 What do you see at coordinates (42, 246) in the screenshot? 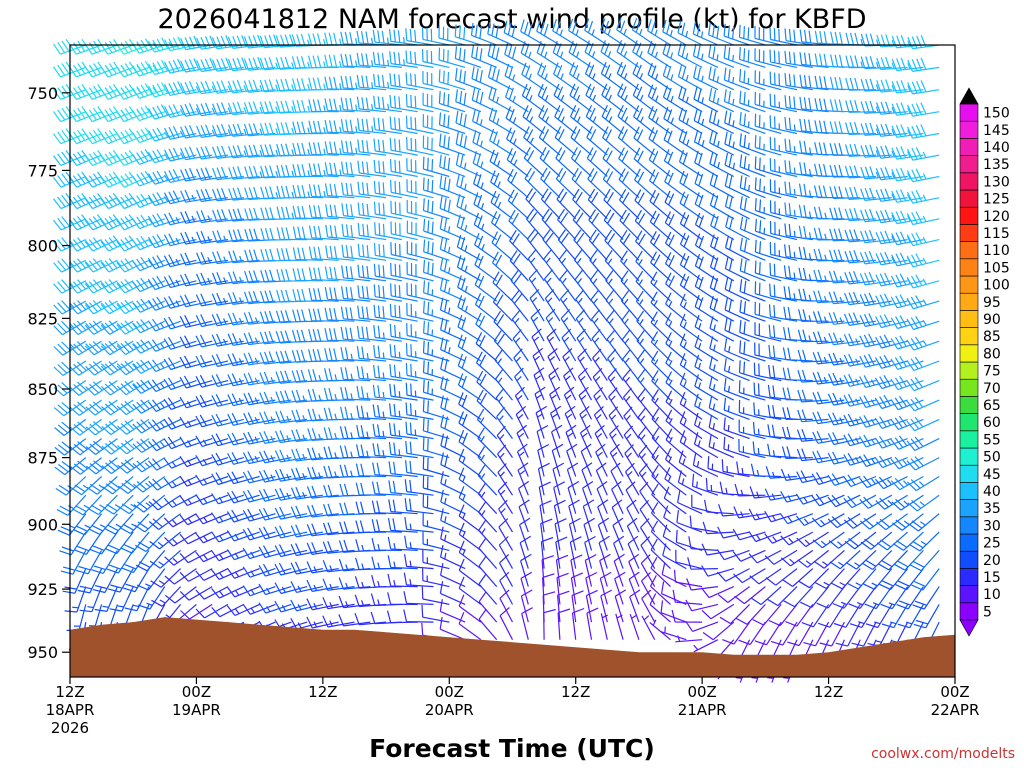
I see `y-tick-label: 800` at bounding box center [42, 246].